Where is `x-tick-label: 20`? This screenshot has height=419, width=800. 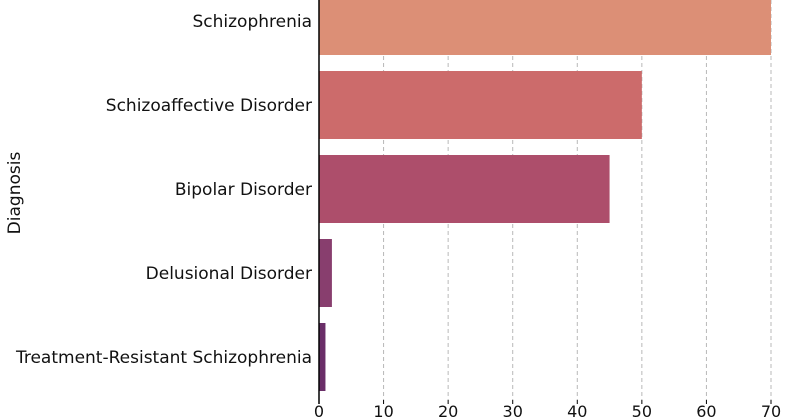
x-tick-label: 20 is located at coordinates (448, 410).